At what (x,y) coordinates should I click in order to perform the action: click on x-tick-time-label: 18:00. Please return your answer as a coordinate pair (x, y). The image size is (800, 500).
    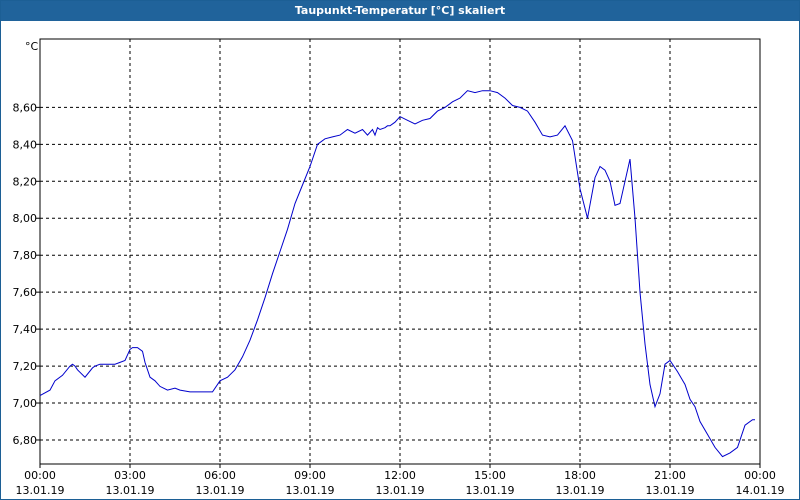
    Looking at the image, I should click on (580, 475).